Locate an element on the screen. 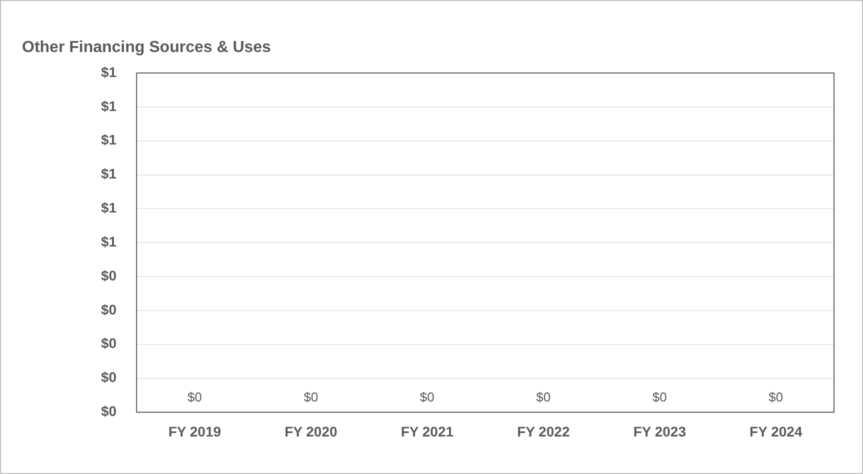 The height and width of the screenshot is (474, 863). x-tick-label: FY 2024 is located at coordinates (776, 431).